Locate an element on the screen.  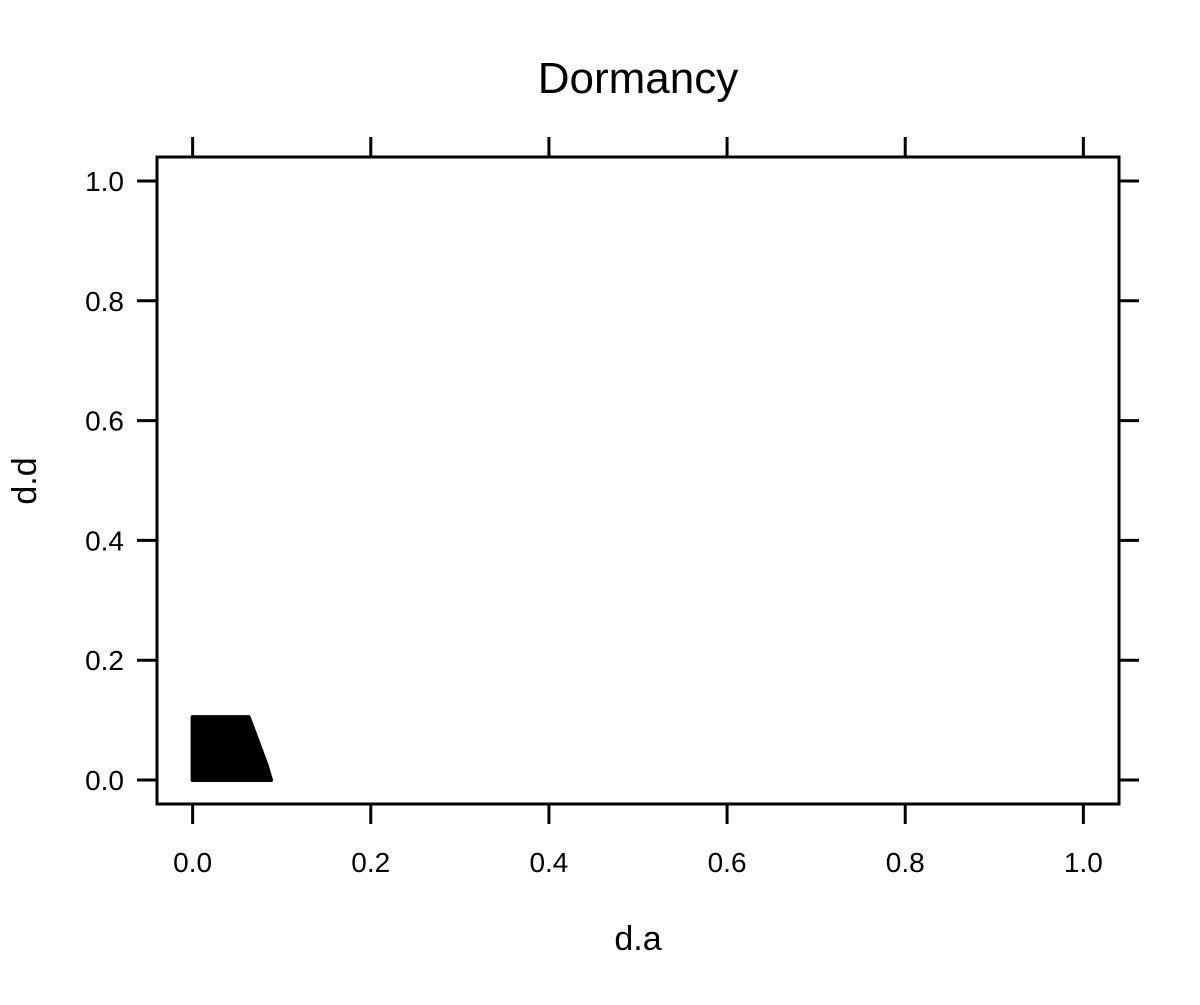
y-tick-label: 1.0 is located at coordinates (104, 181).